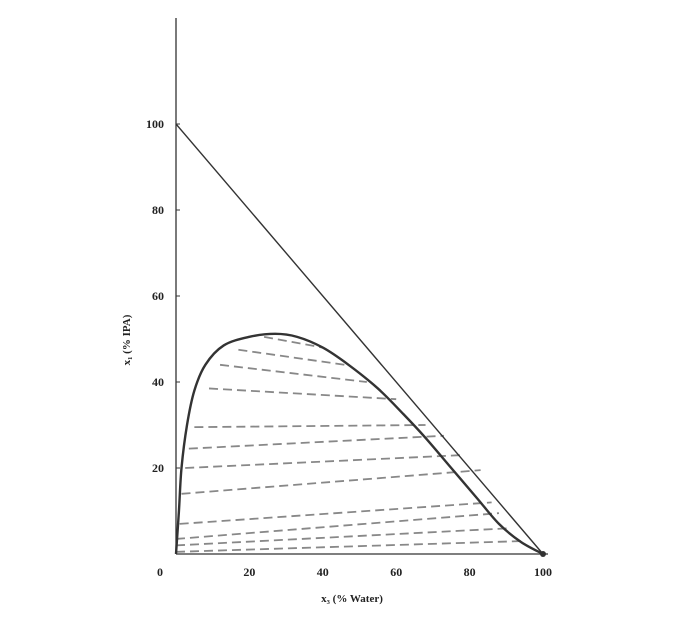 The width and height of the screenshot is (700, 617). I want to click on x-tick-label: 60, so click(396, 572).